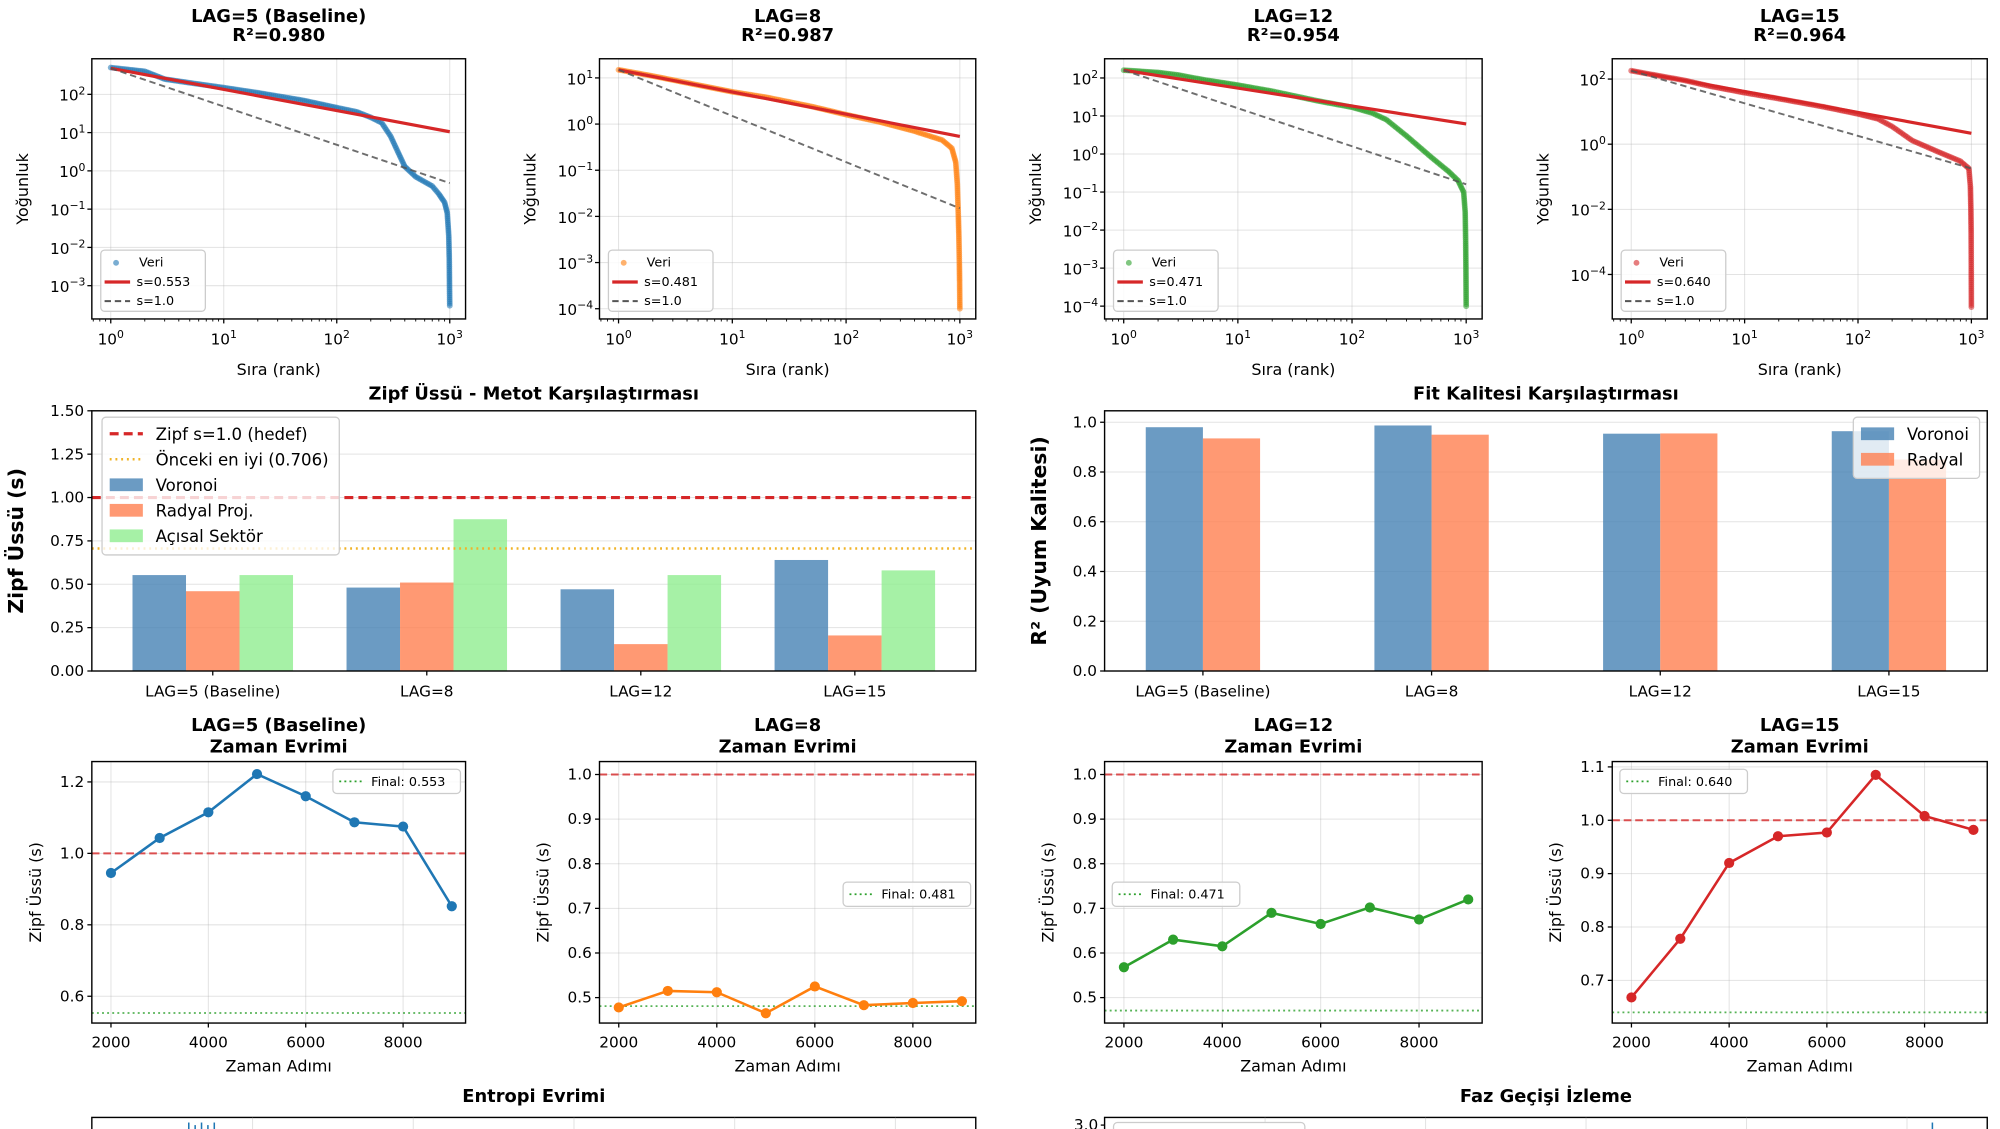  I want to click on y-tick-label: 0.8, so click(580, 864).